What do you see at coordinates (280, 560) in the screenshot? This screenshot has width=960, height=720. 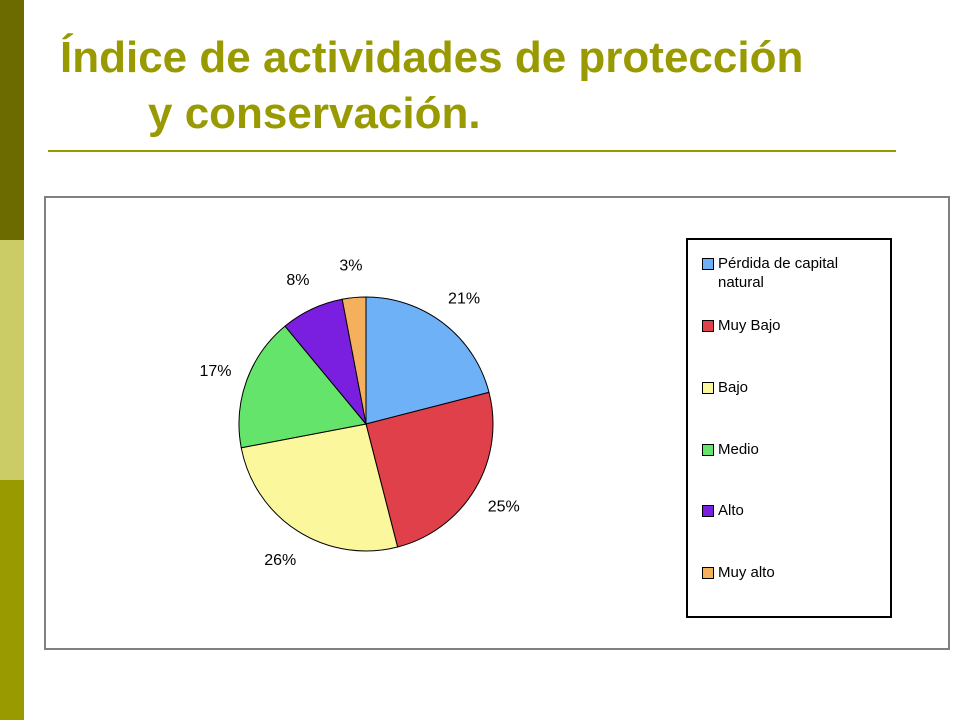 I see `pie-label-bajo: 26%` at bounding box center [280, 560].